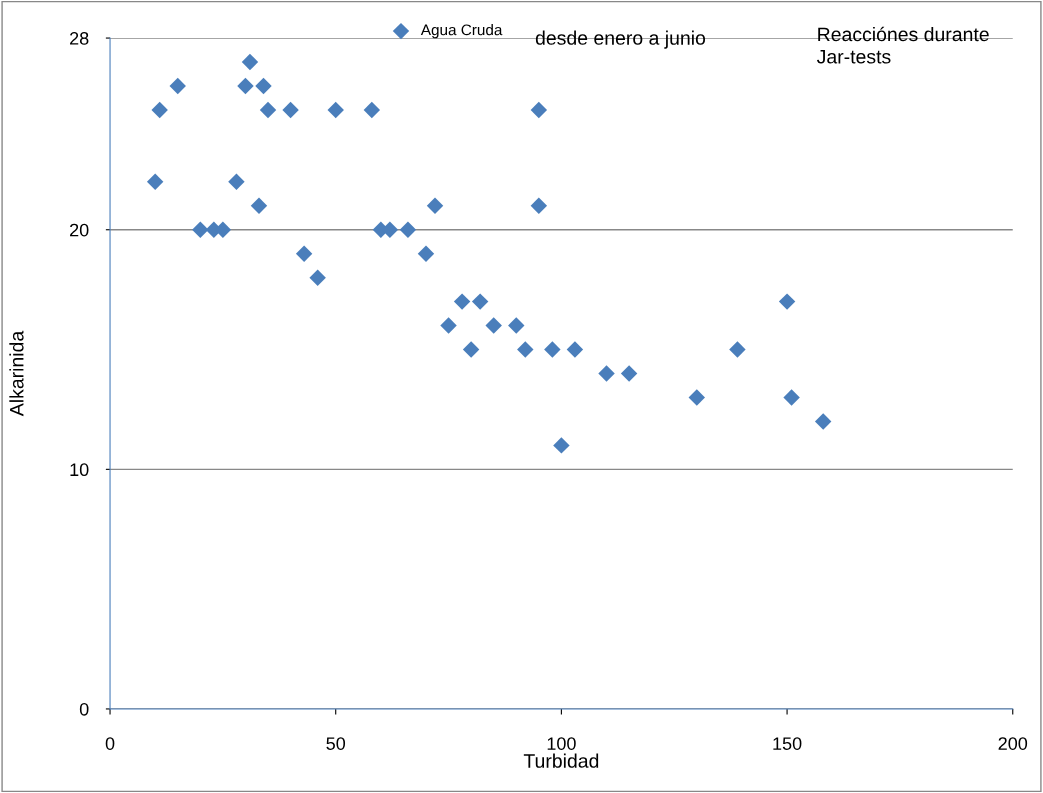 Image resolution: width=1043 pixels, height=793 pixels. Describe the element at coordinates (79, 230) in the screenshot. I see `y-tick-label: 20` at that location.